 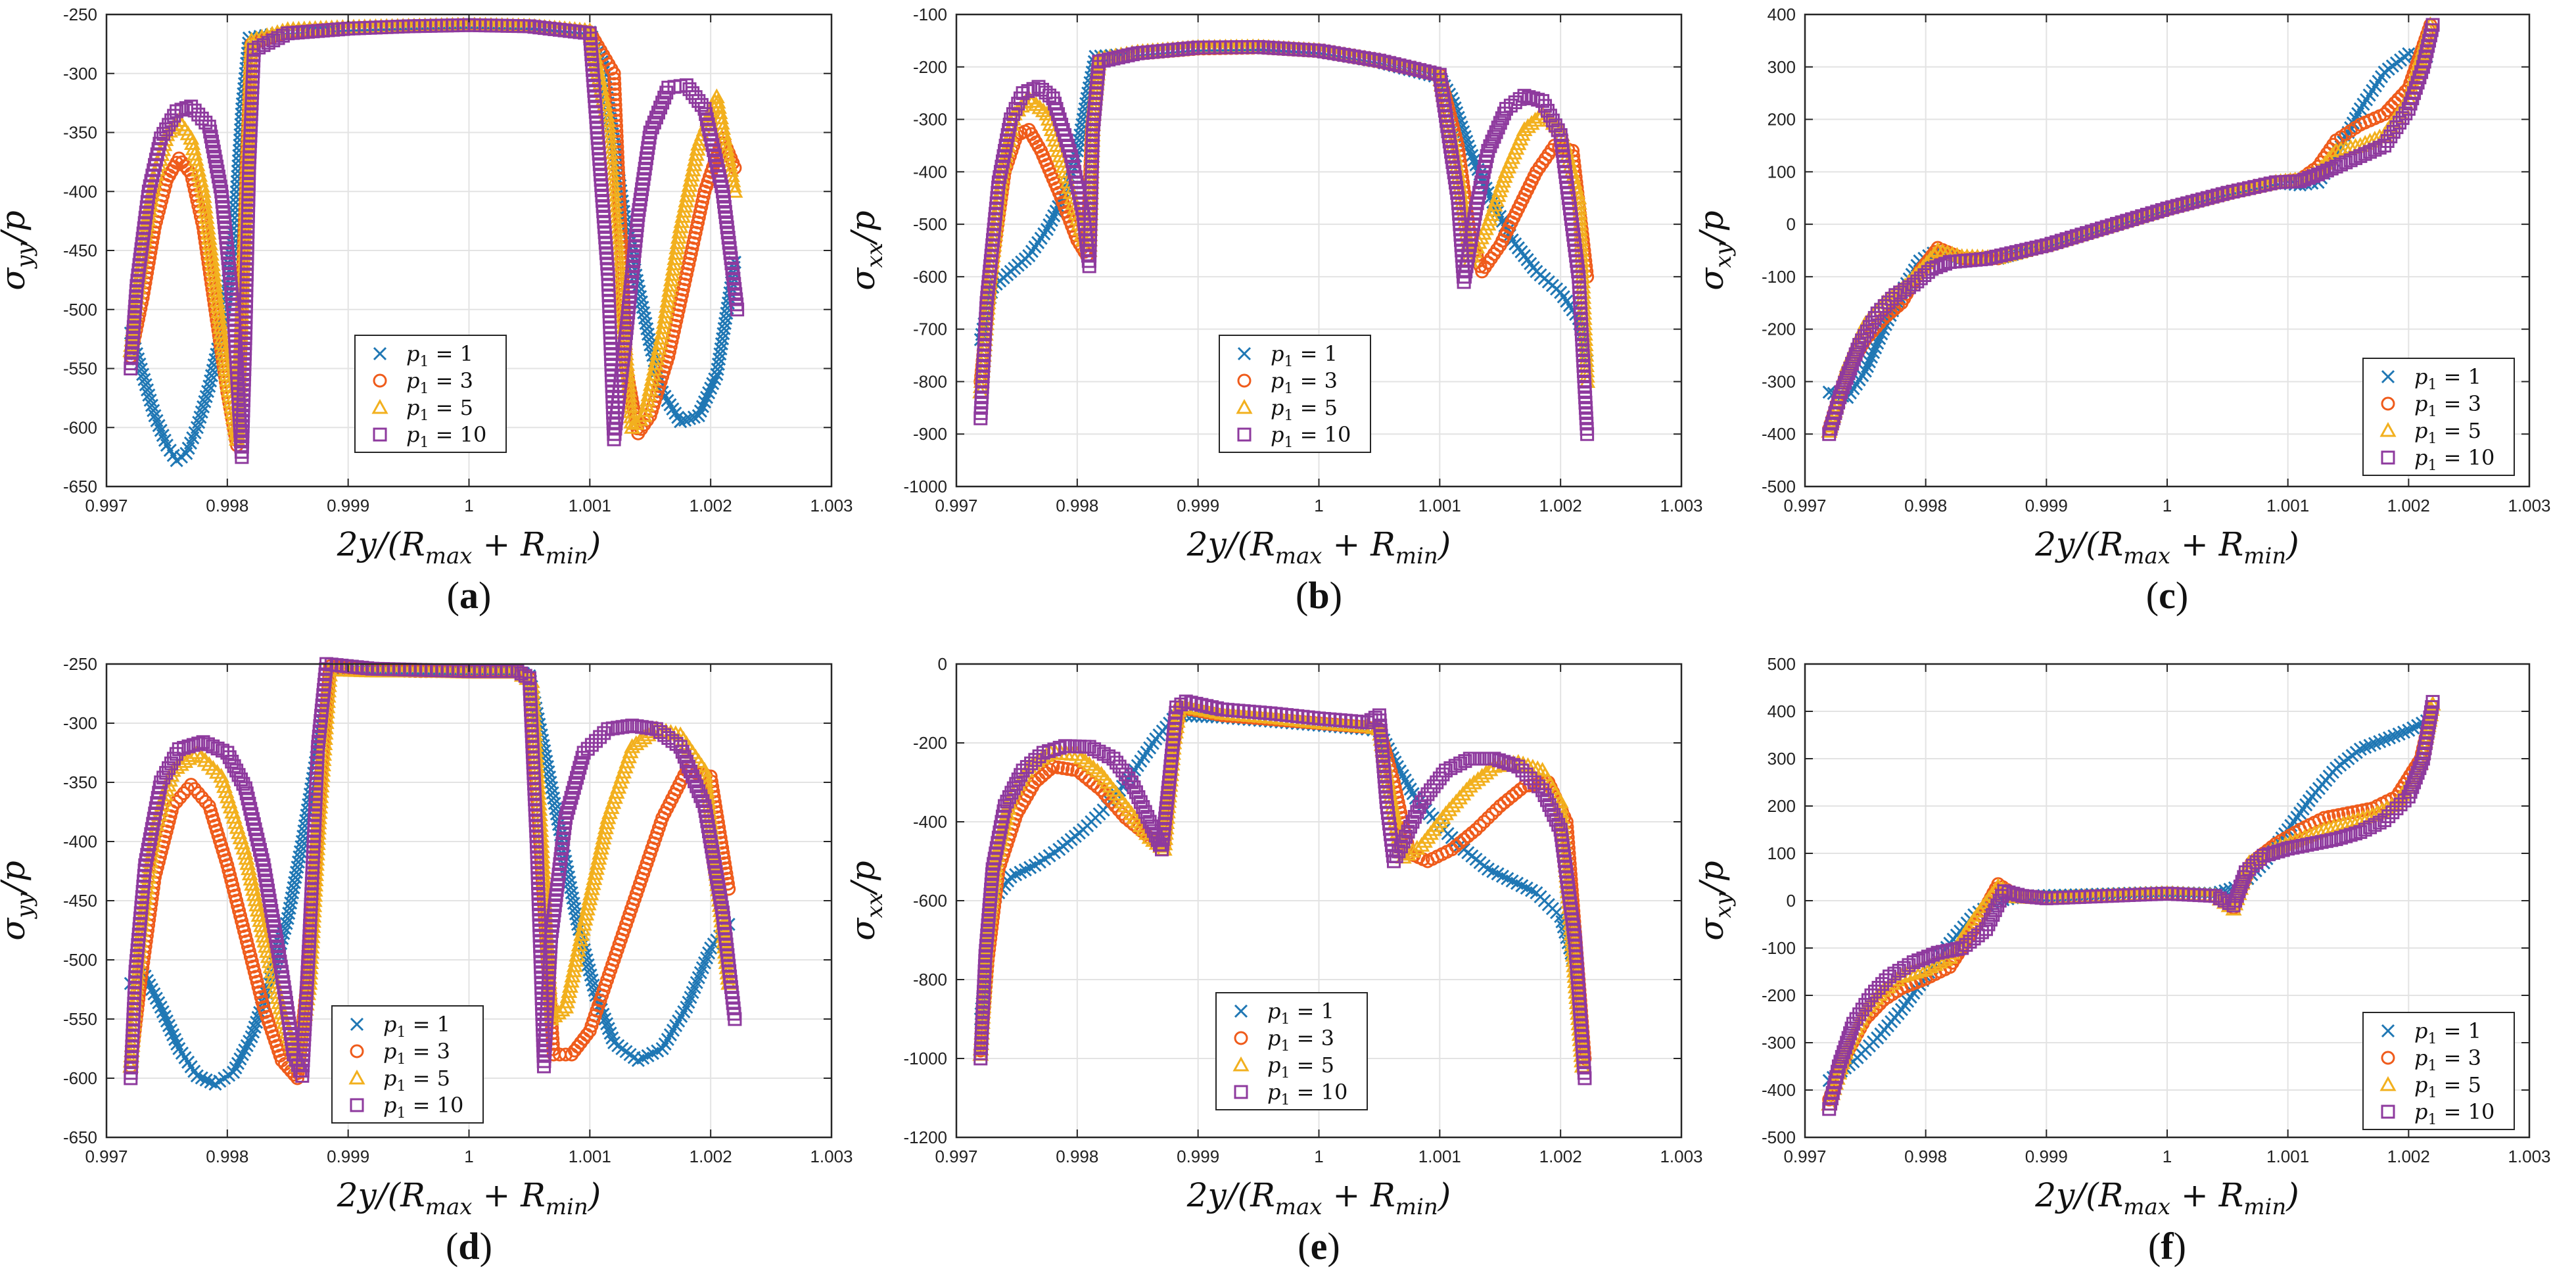 What do you see at coordinates (80, 487) in the screenshot?
I see `y-tick-label: -650` at bounding box center [80, 487].